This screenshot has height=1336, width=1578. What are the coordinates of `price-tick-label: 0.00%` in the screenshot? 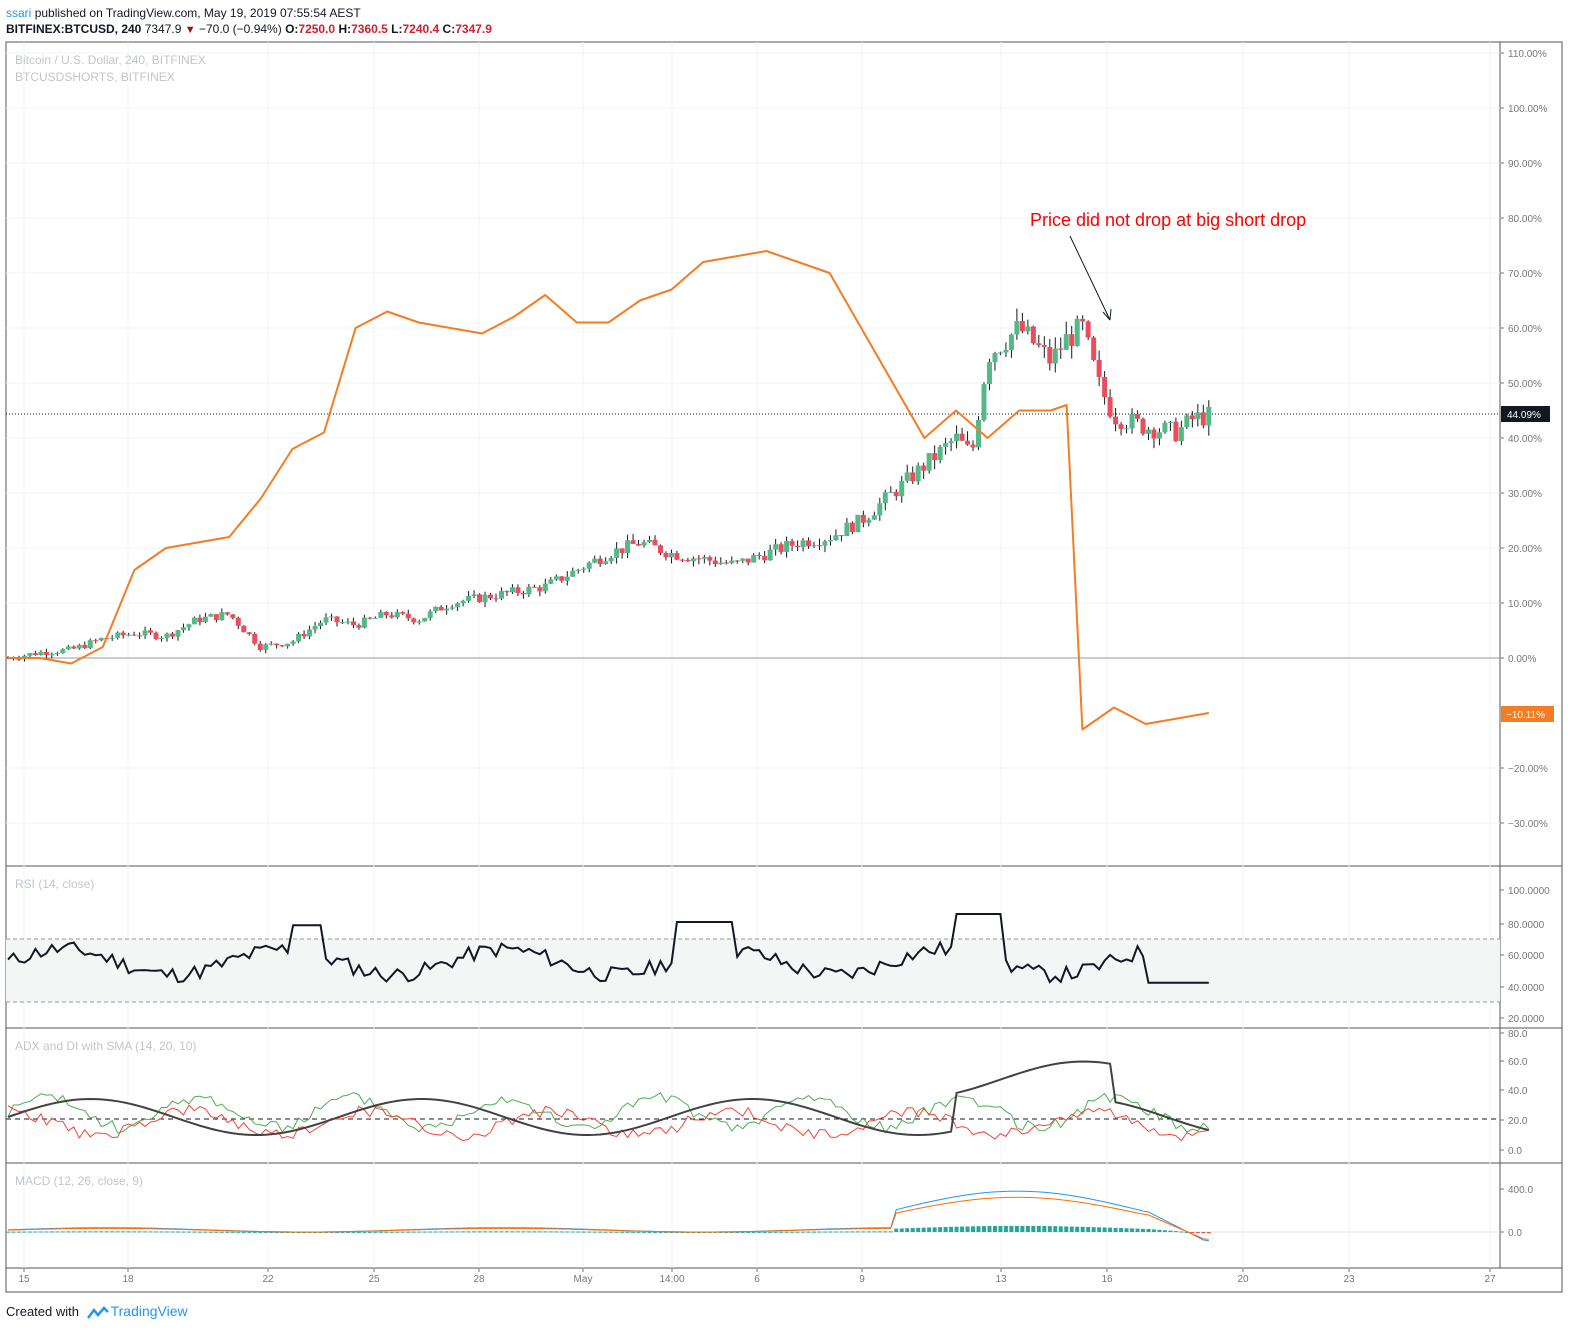 It's located at (1522, 659).